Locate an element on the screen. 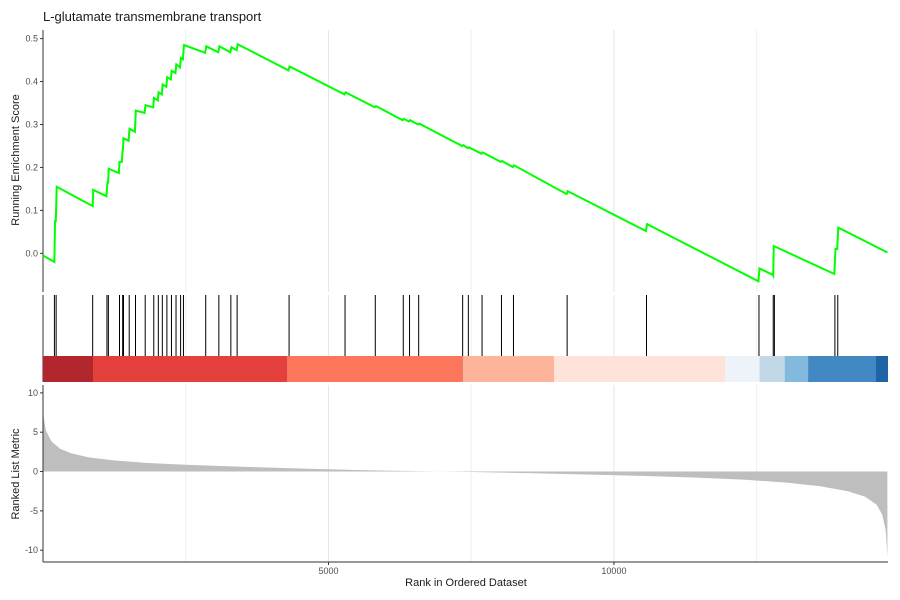 The image size is (900, 600). metric-y-tick-label: 10 is located at coordinates (33, 393).